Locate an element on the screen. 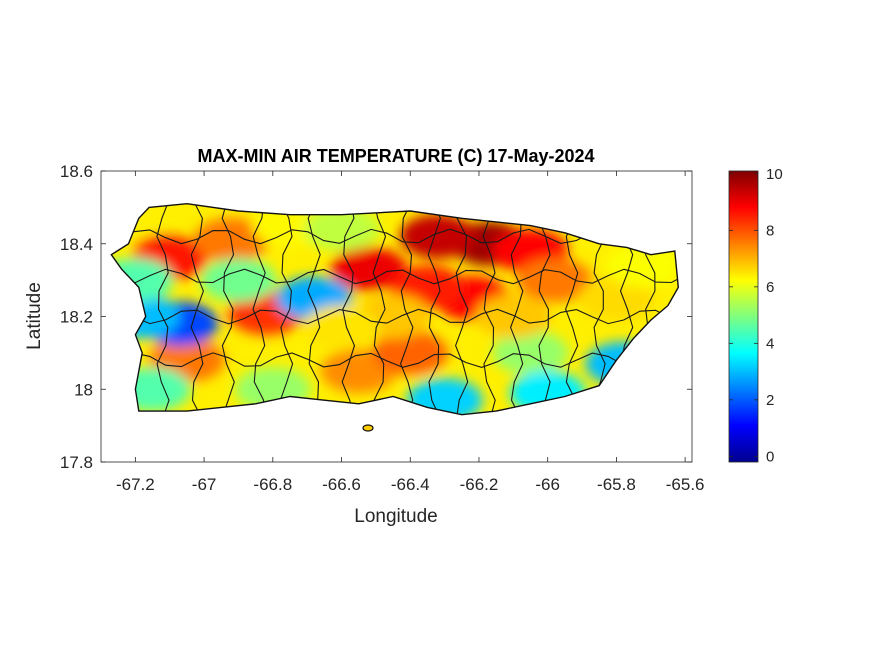 Image resolution: width=875 pixels, height=656 pixels. x-tick-label: -66.8 is located at coordinates (272, 484).